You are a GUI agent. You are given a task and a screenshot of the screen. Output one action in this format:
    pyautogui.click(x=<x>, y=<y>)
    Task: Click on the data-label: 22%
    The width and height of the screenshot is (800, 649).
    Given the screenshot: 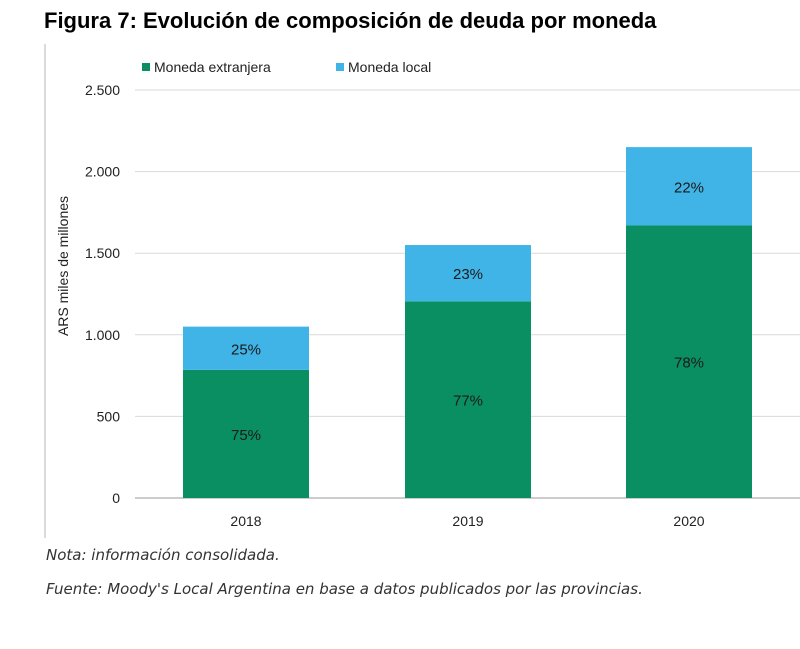 What is the action you would take?
    pyautogui.click(x=689, y=187)
    